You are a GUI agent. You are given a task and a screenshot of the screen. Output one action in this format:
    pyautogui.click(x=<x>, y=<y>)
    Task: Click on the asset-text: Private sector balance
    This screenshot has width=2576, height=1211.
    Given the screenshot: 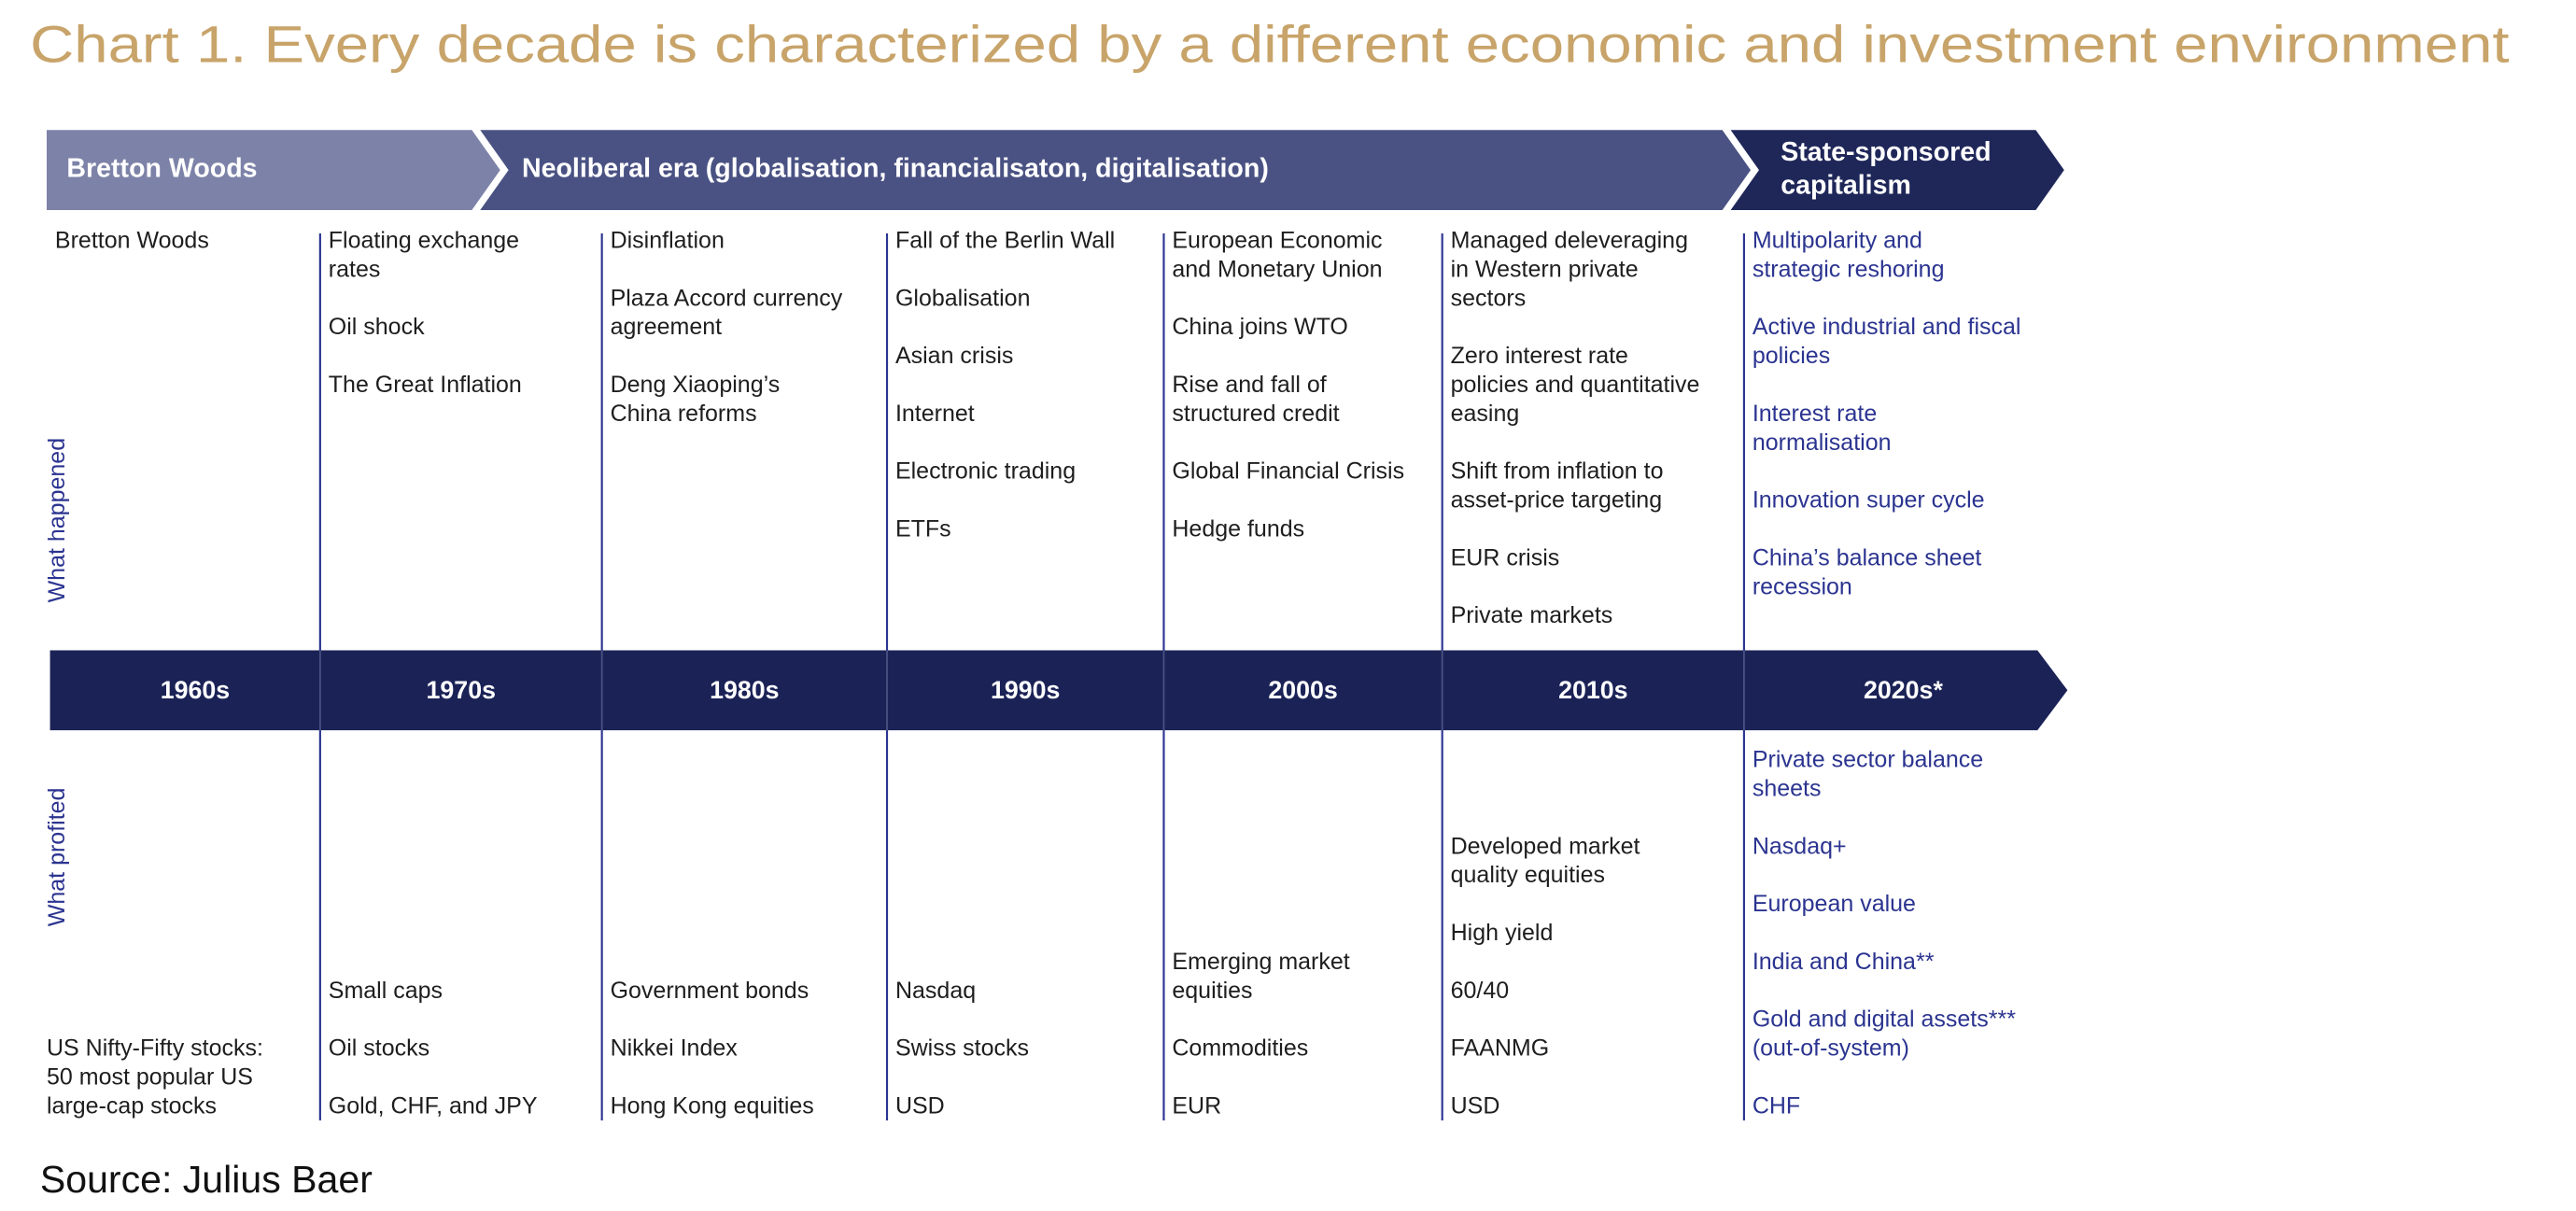 What is the action you would take?
    pyautogui.click(x=1868, y=760)
    